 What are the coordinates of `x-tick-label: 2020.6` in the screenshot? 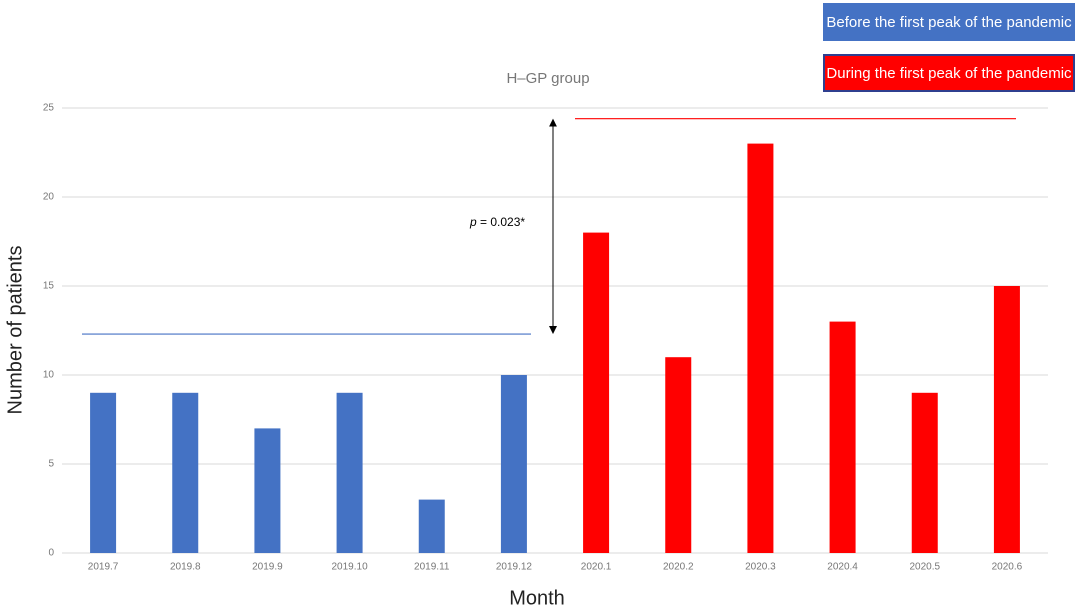 It's located at (1007, 567).